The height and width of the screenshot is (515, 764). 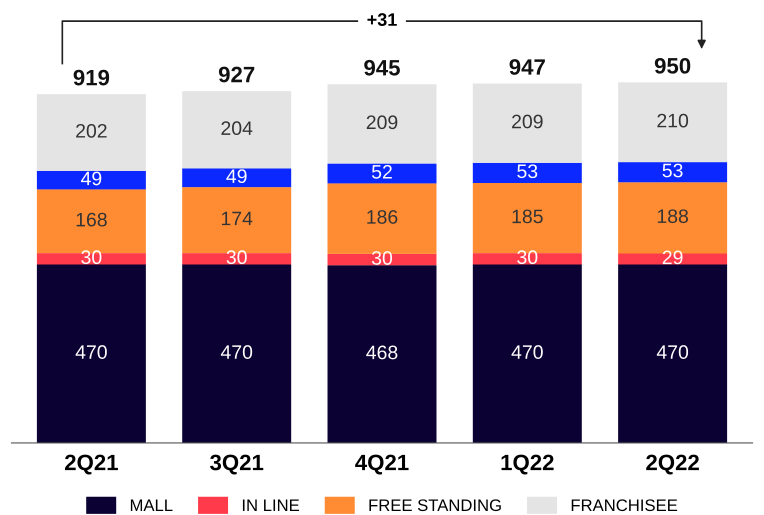 What do you see at coordinates (672, 257) in the screenshot?
I see `data-label: 29` at bounding box center [672, 257].